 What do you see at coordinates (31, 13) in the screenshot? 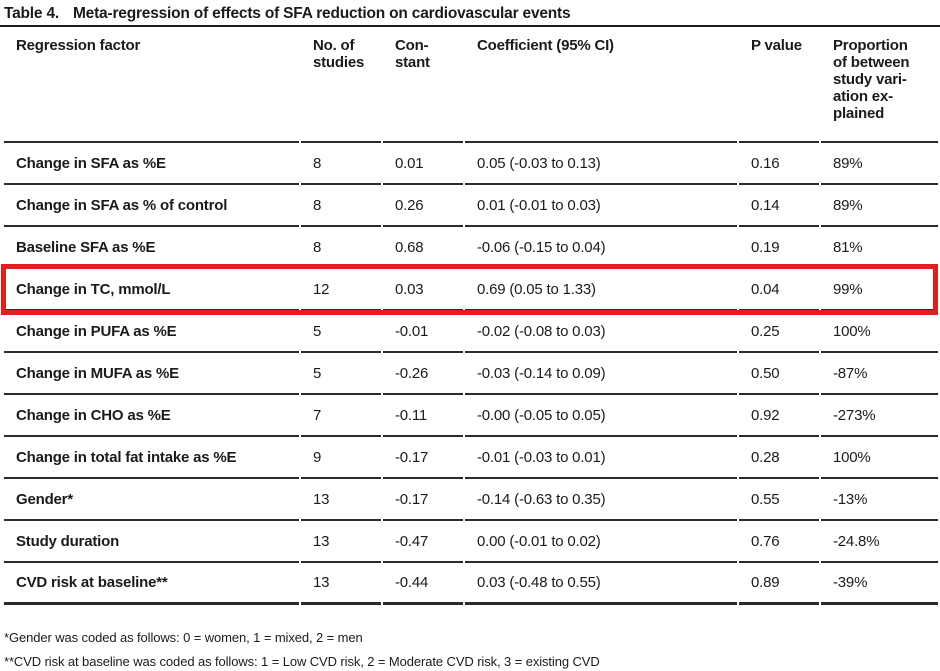
I see `table-number: Table 4.` at bounding box center [31, 13].